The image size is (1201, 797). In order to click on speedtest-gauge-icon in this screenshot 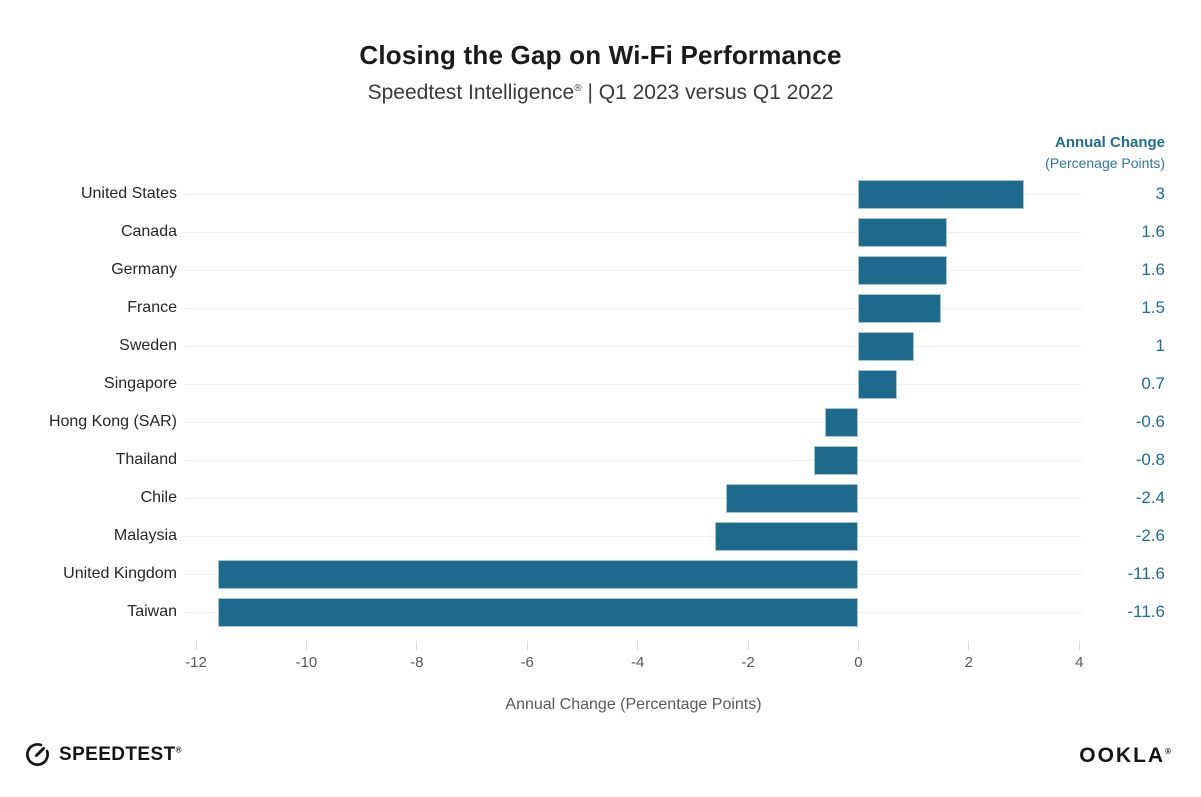, I will do `click(37, 754)`.